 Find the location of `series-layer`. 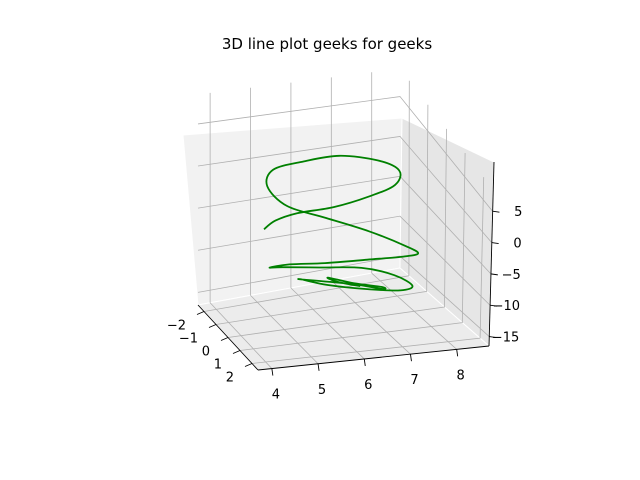

series-layer is located at coordinates (341, 223).